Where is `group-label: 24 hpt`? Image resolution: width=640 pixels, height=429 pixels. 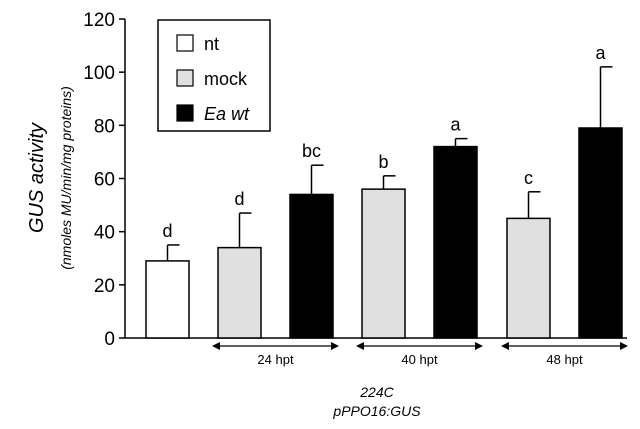 group-label: 24 hpt is located at coordinates (275, 359).